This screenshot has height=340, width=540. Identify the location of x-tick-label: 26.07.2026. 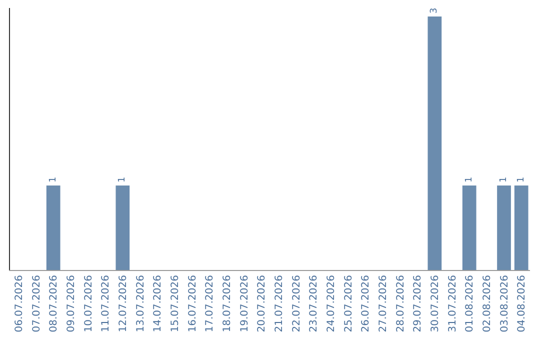
(366, 303).